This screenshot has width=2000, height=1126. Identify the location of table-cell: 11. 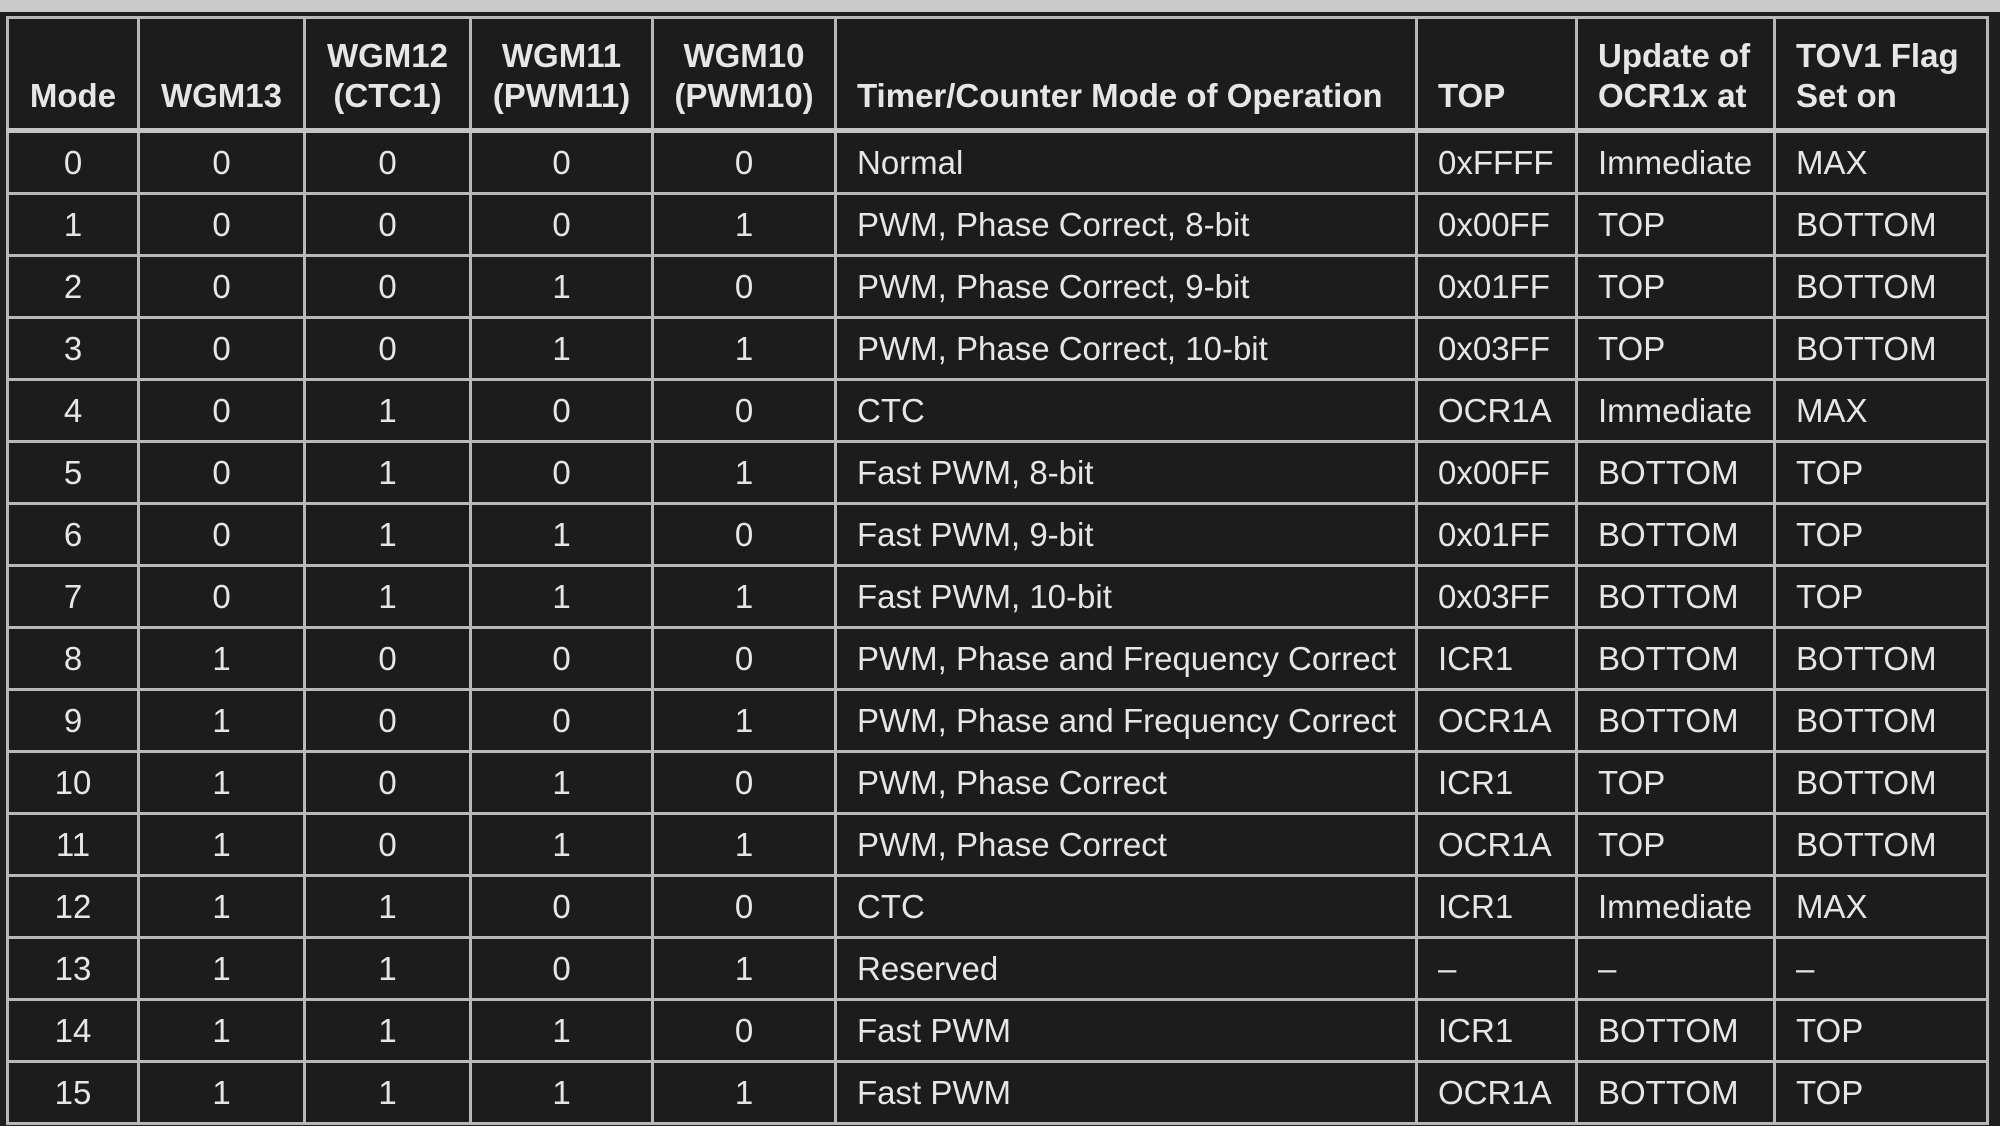
(73, 844).